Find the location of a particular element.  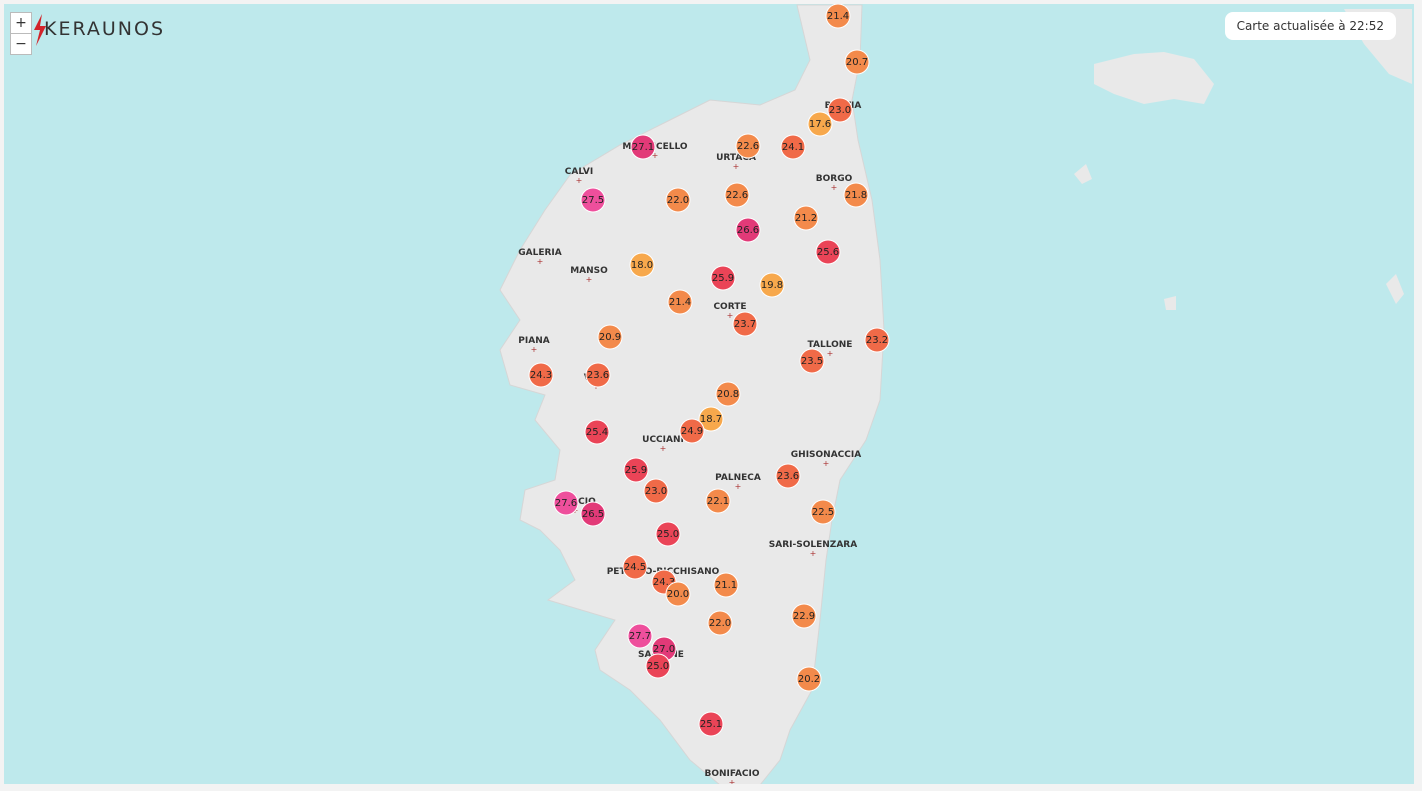

place-label: PALNECA is located at coordinates (738, 478).